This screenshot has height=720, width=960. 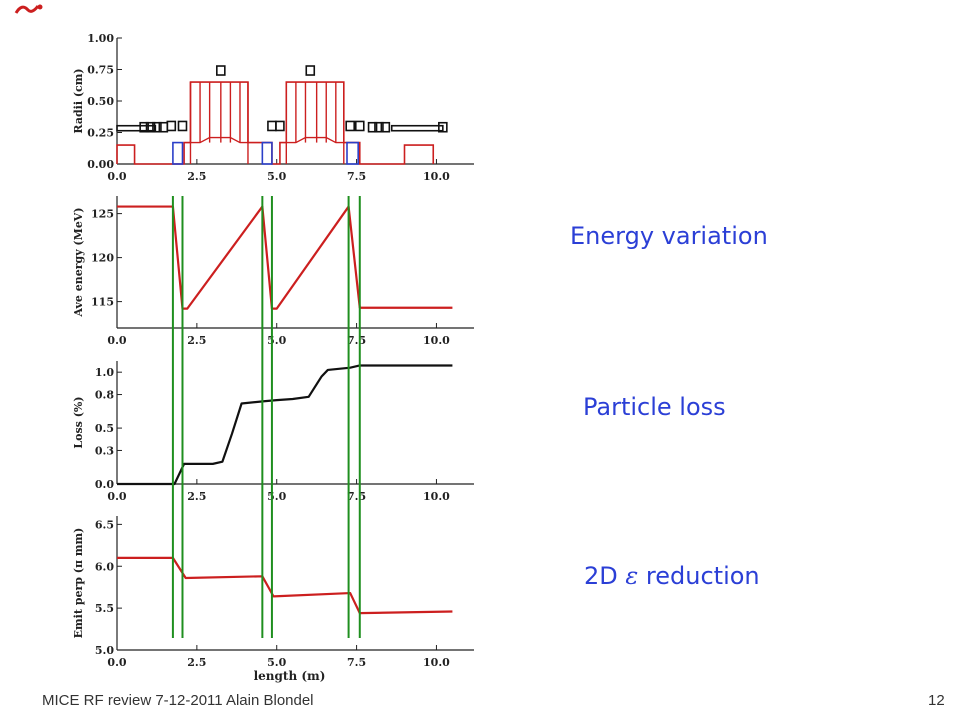 What do you see at coordinates (632, 576) in the screenshot?
I see `epsilon-symbol: ε` at bounding box center [632, 576].